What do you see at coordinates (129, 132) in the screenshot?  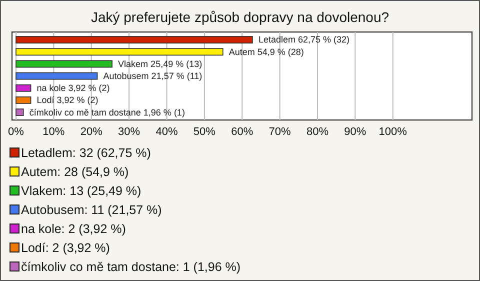 I see `x-tick-label: 30%` at bounding box center [129, 132].